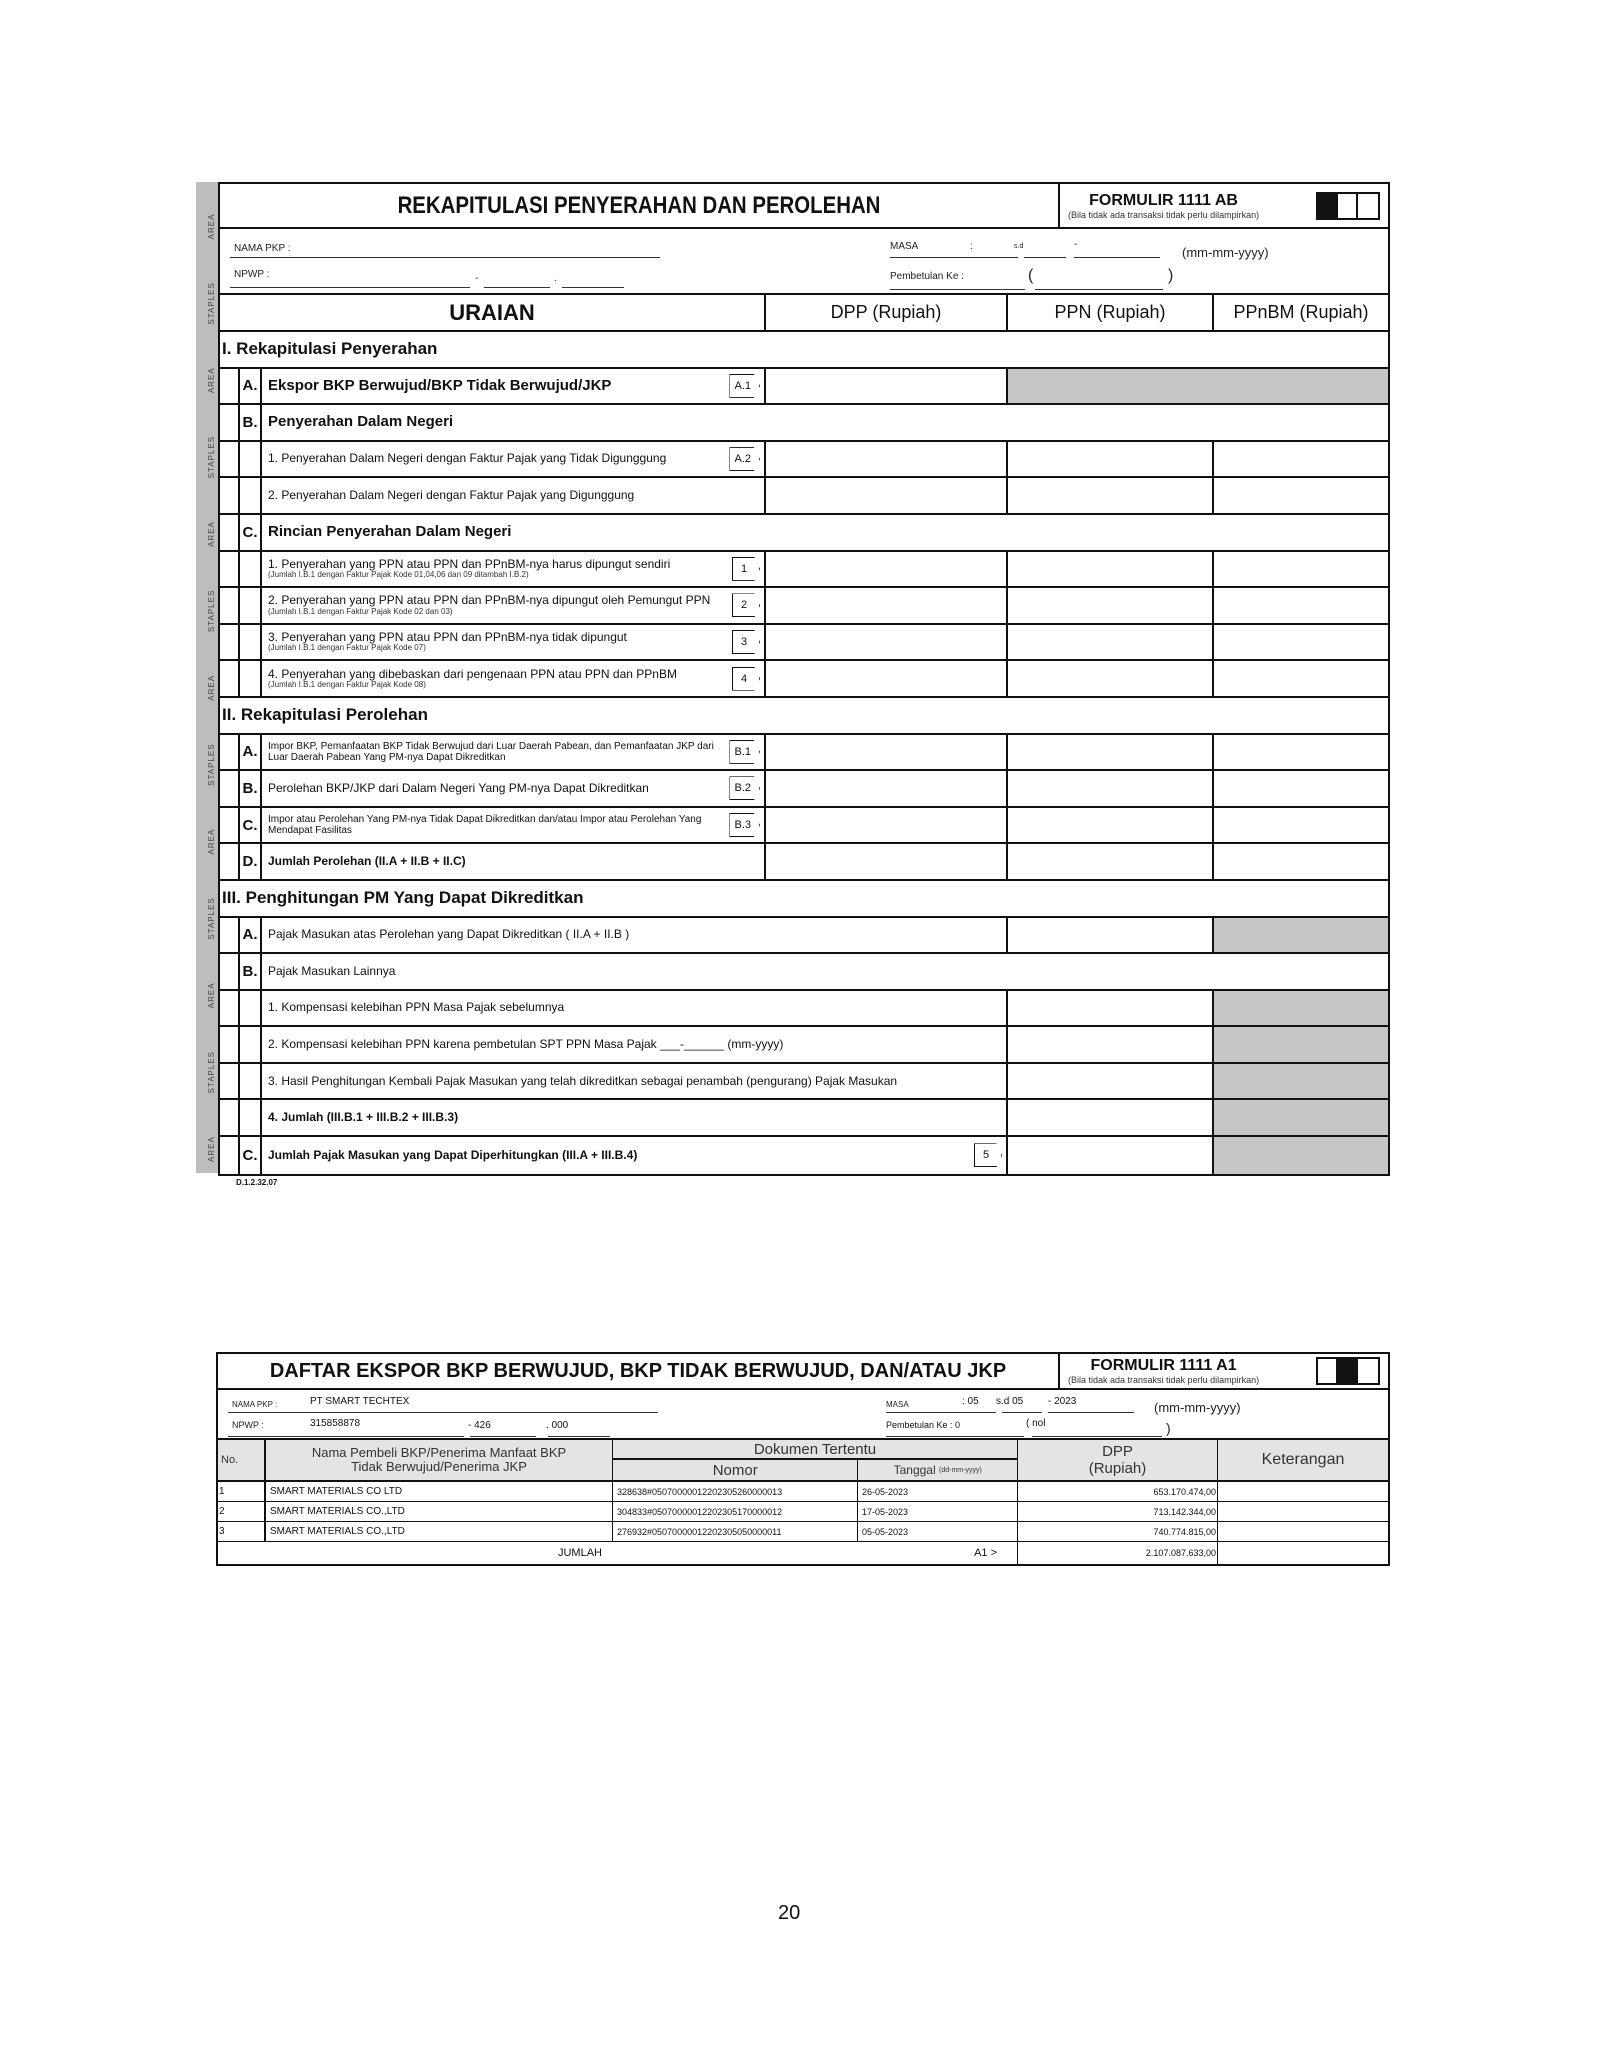 This screenshot has height=2071, width=1600. Describe the element at coordinates (803, 1553) in the screenshot. I see `jumlah-row: JUMLAH A1 > 2.107.087.633,00` at that location.